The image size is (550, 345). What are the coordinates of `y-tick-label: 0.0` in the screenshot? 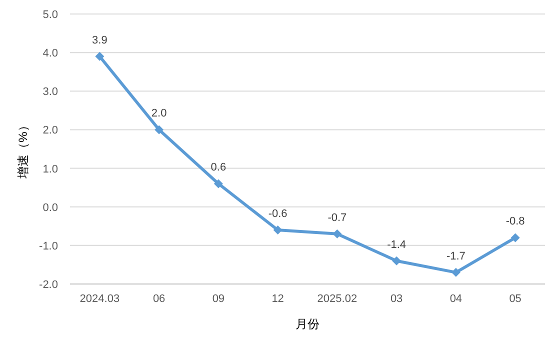 It's located at (50, 208).